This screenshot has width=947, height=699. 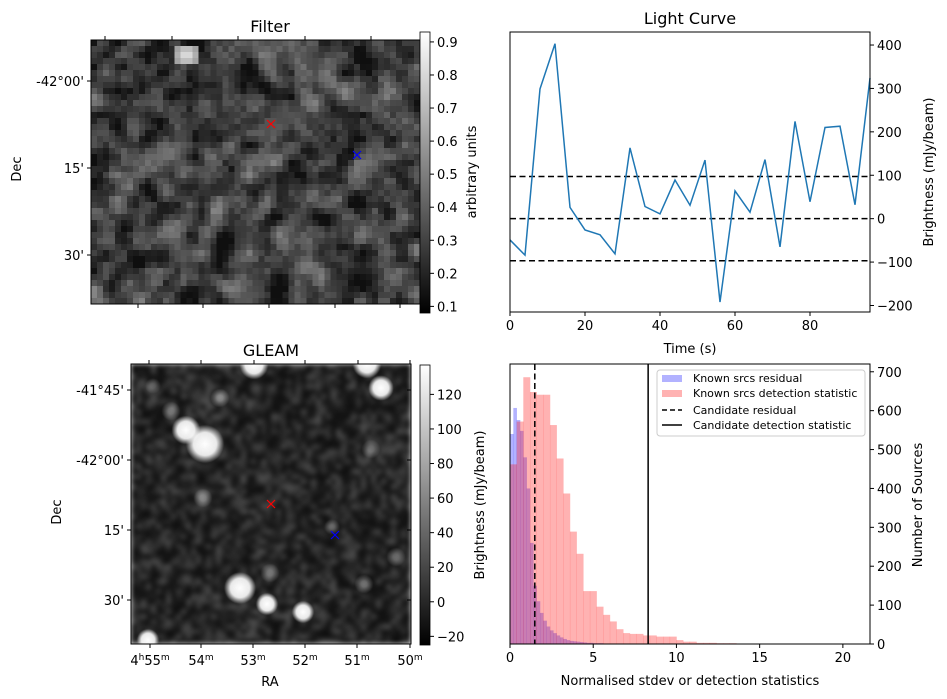 What do you see at coordinates (244, 172) in the screenshot?
I see `filter-ticks` at bounding box center [244, 172].